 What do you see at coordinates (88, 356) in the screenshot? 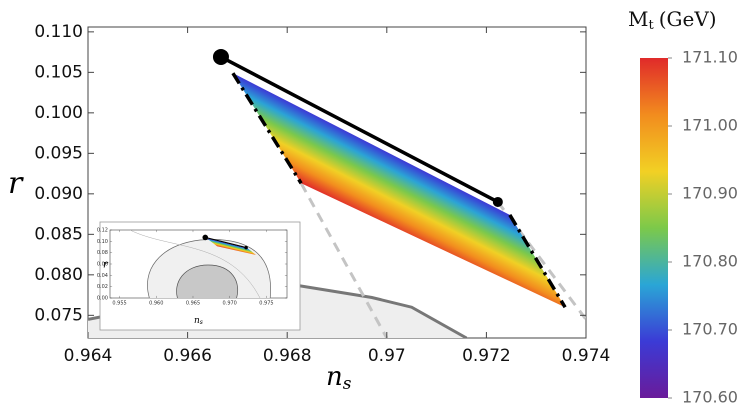
I see `x-tick-label: 0.964` at bounding box center [88, 356].